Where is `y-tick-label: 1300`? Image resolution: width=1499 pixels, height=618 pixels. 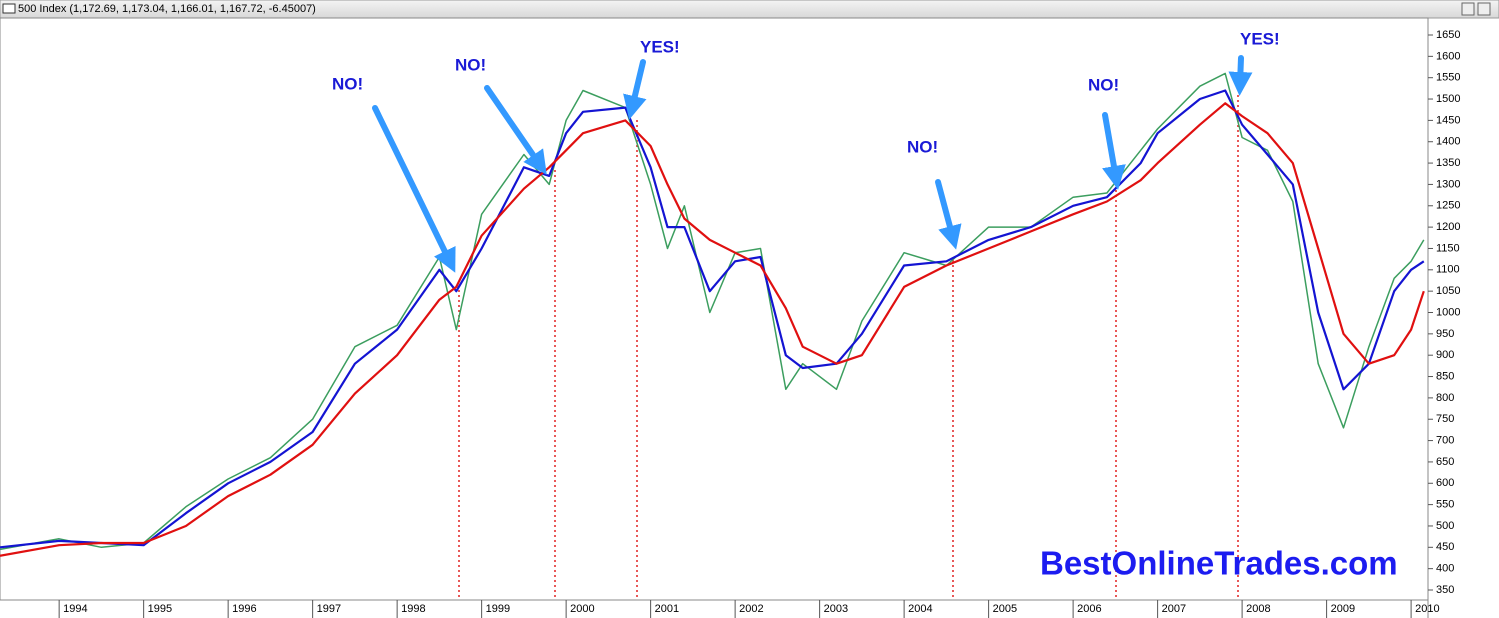 y-tick-label: 1300 is located at coordinates (1448, 184).